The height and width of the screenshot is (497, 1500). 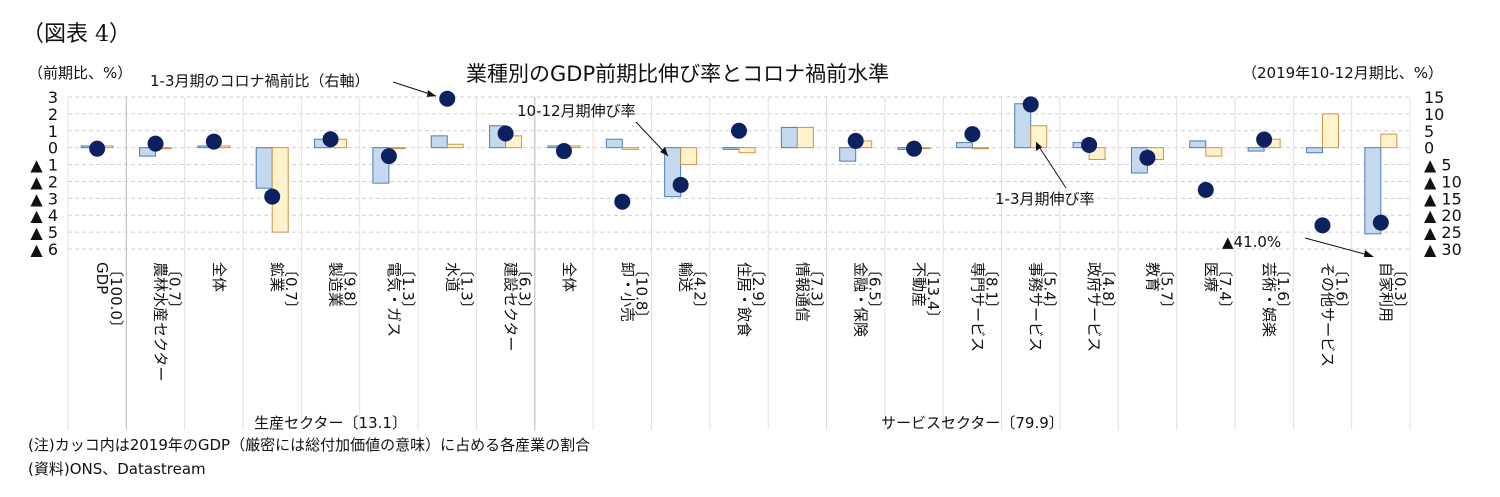 What do you see at coordinates (686, 277) in the screenshot?
I see `category-name: 輸送` at bounding box center [686, 277].